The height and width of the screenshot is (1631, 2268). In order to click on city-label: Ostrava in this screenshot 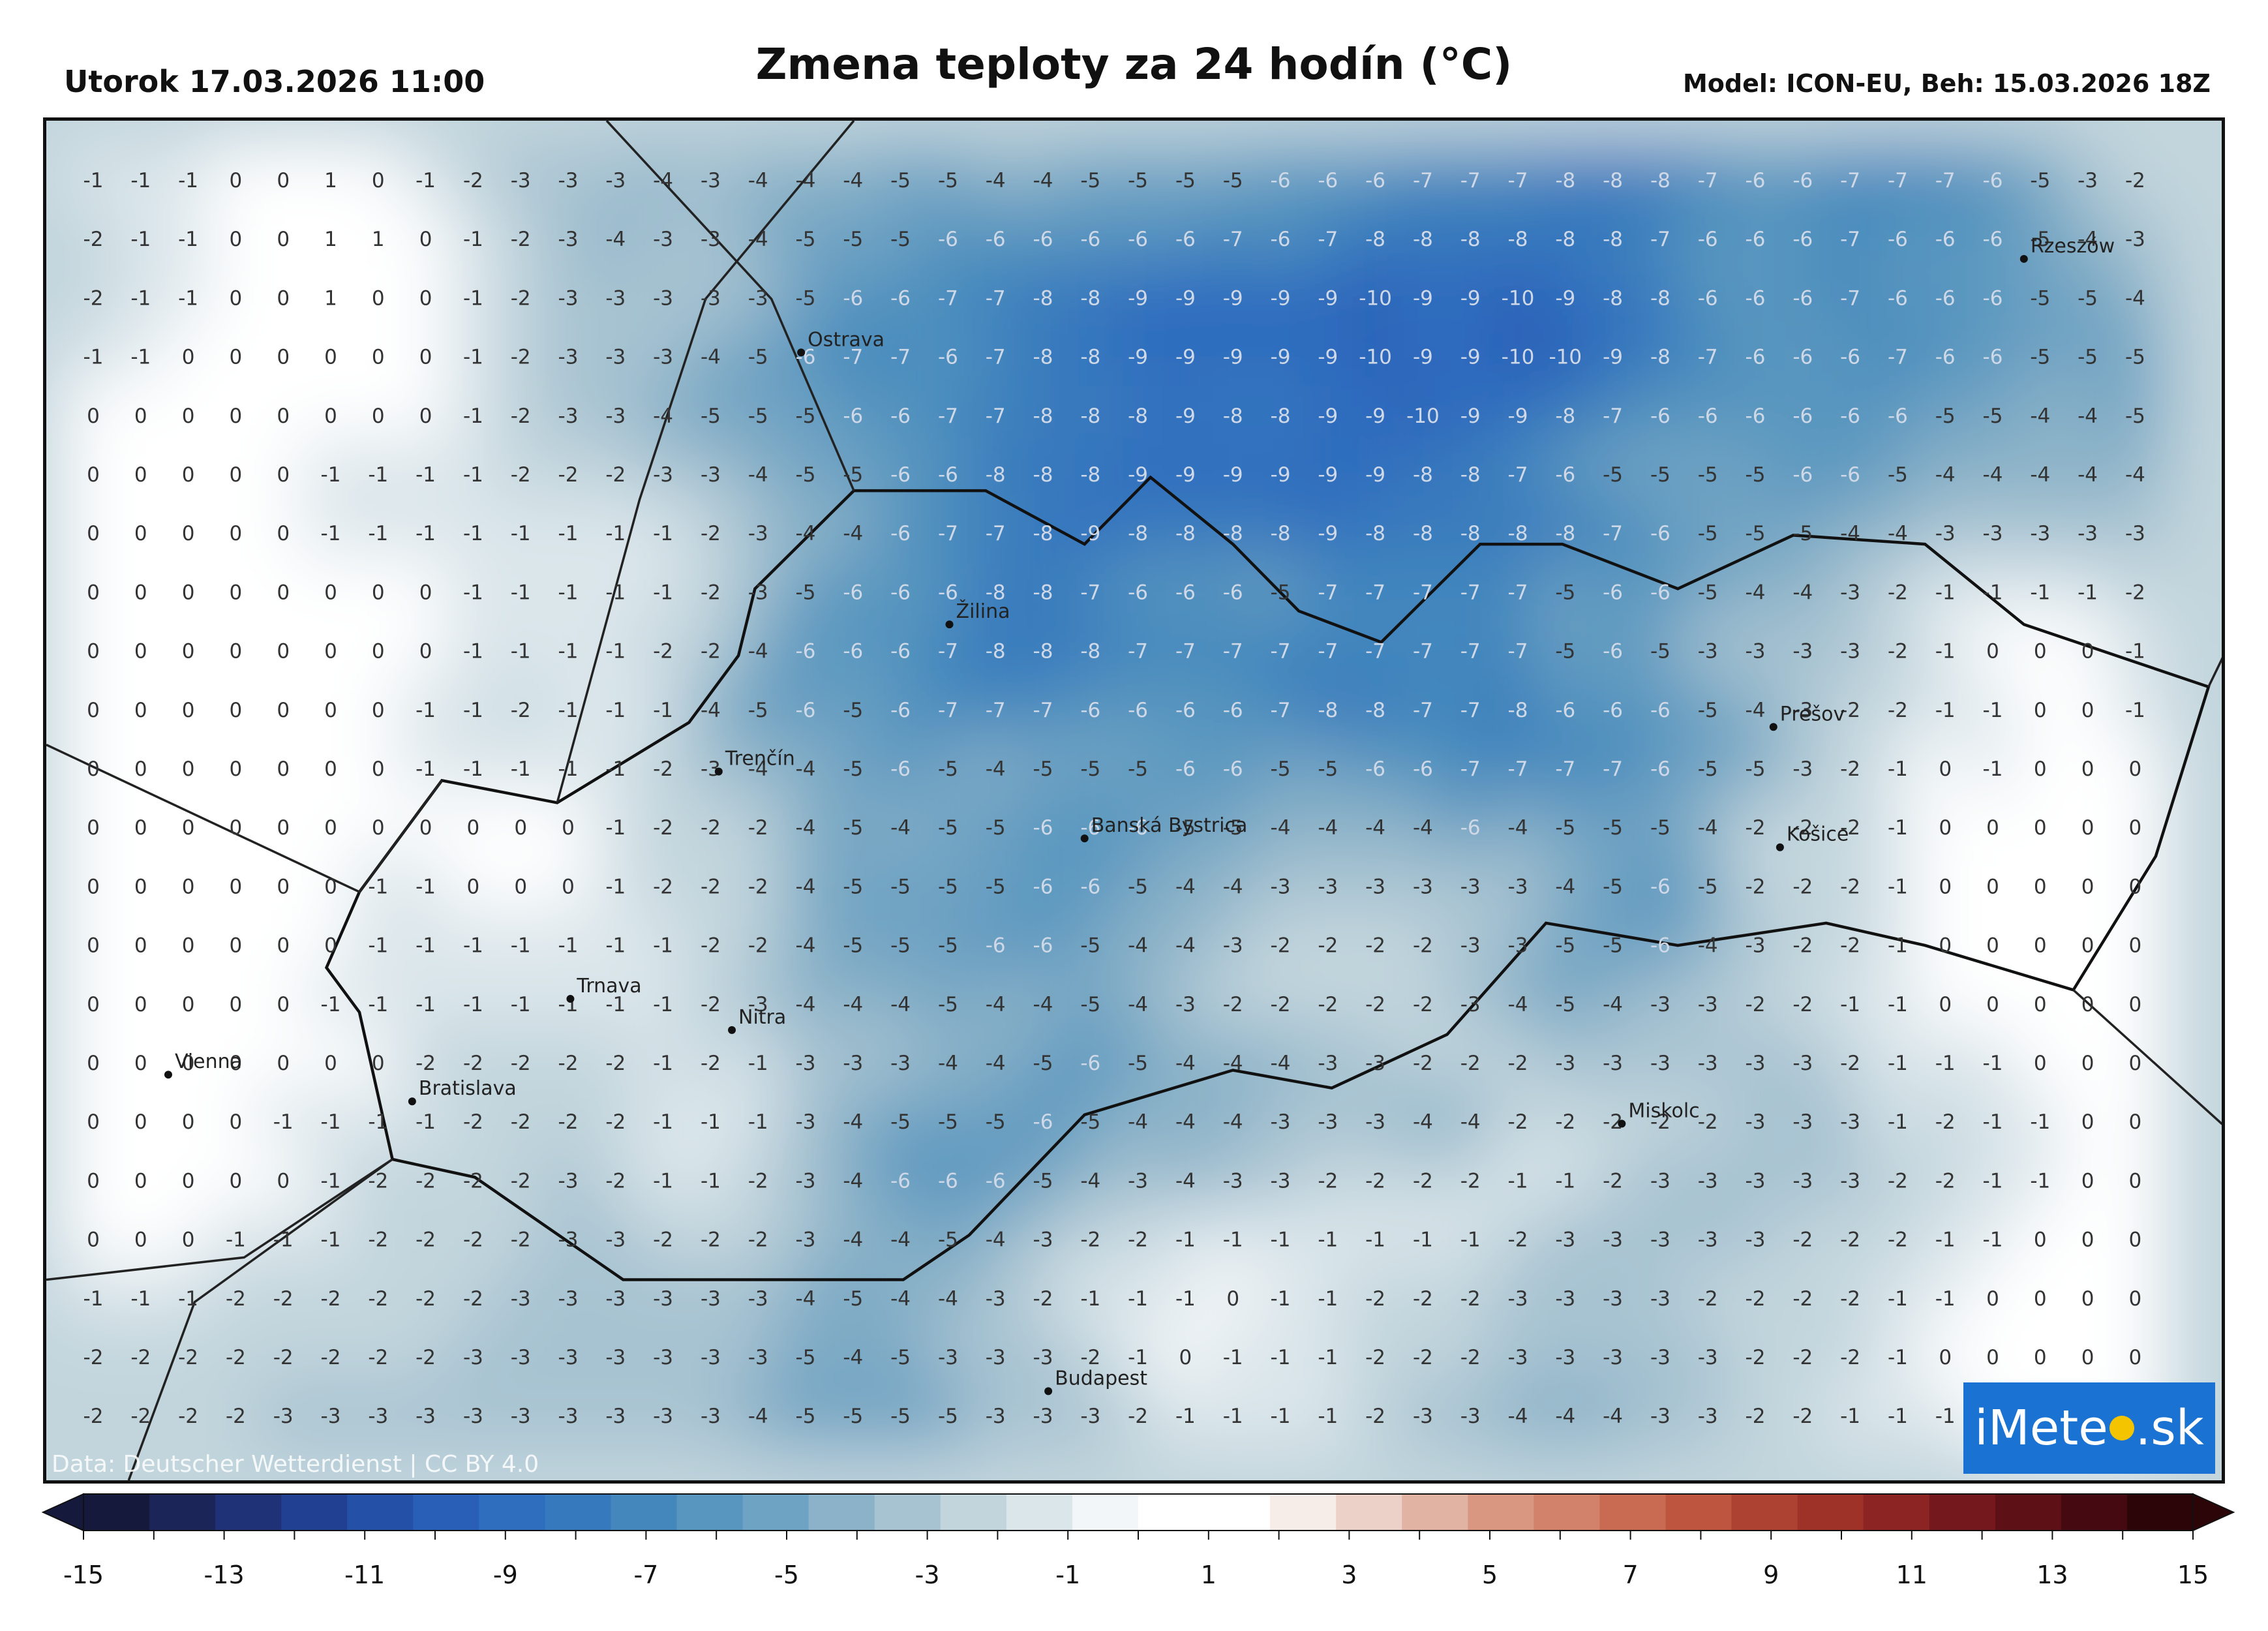, I will do `click(846, 339)`.